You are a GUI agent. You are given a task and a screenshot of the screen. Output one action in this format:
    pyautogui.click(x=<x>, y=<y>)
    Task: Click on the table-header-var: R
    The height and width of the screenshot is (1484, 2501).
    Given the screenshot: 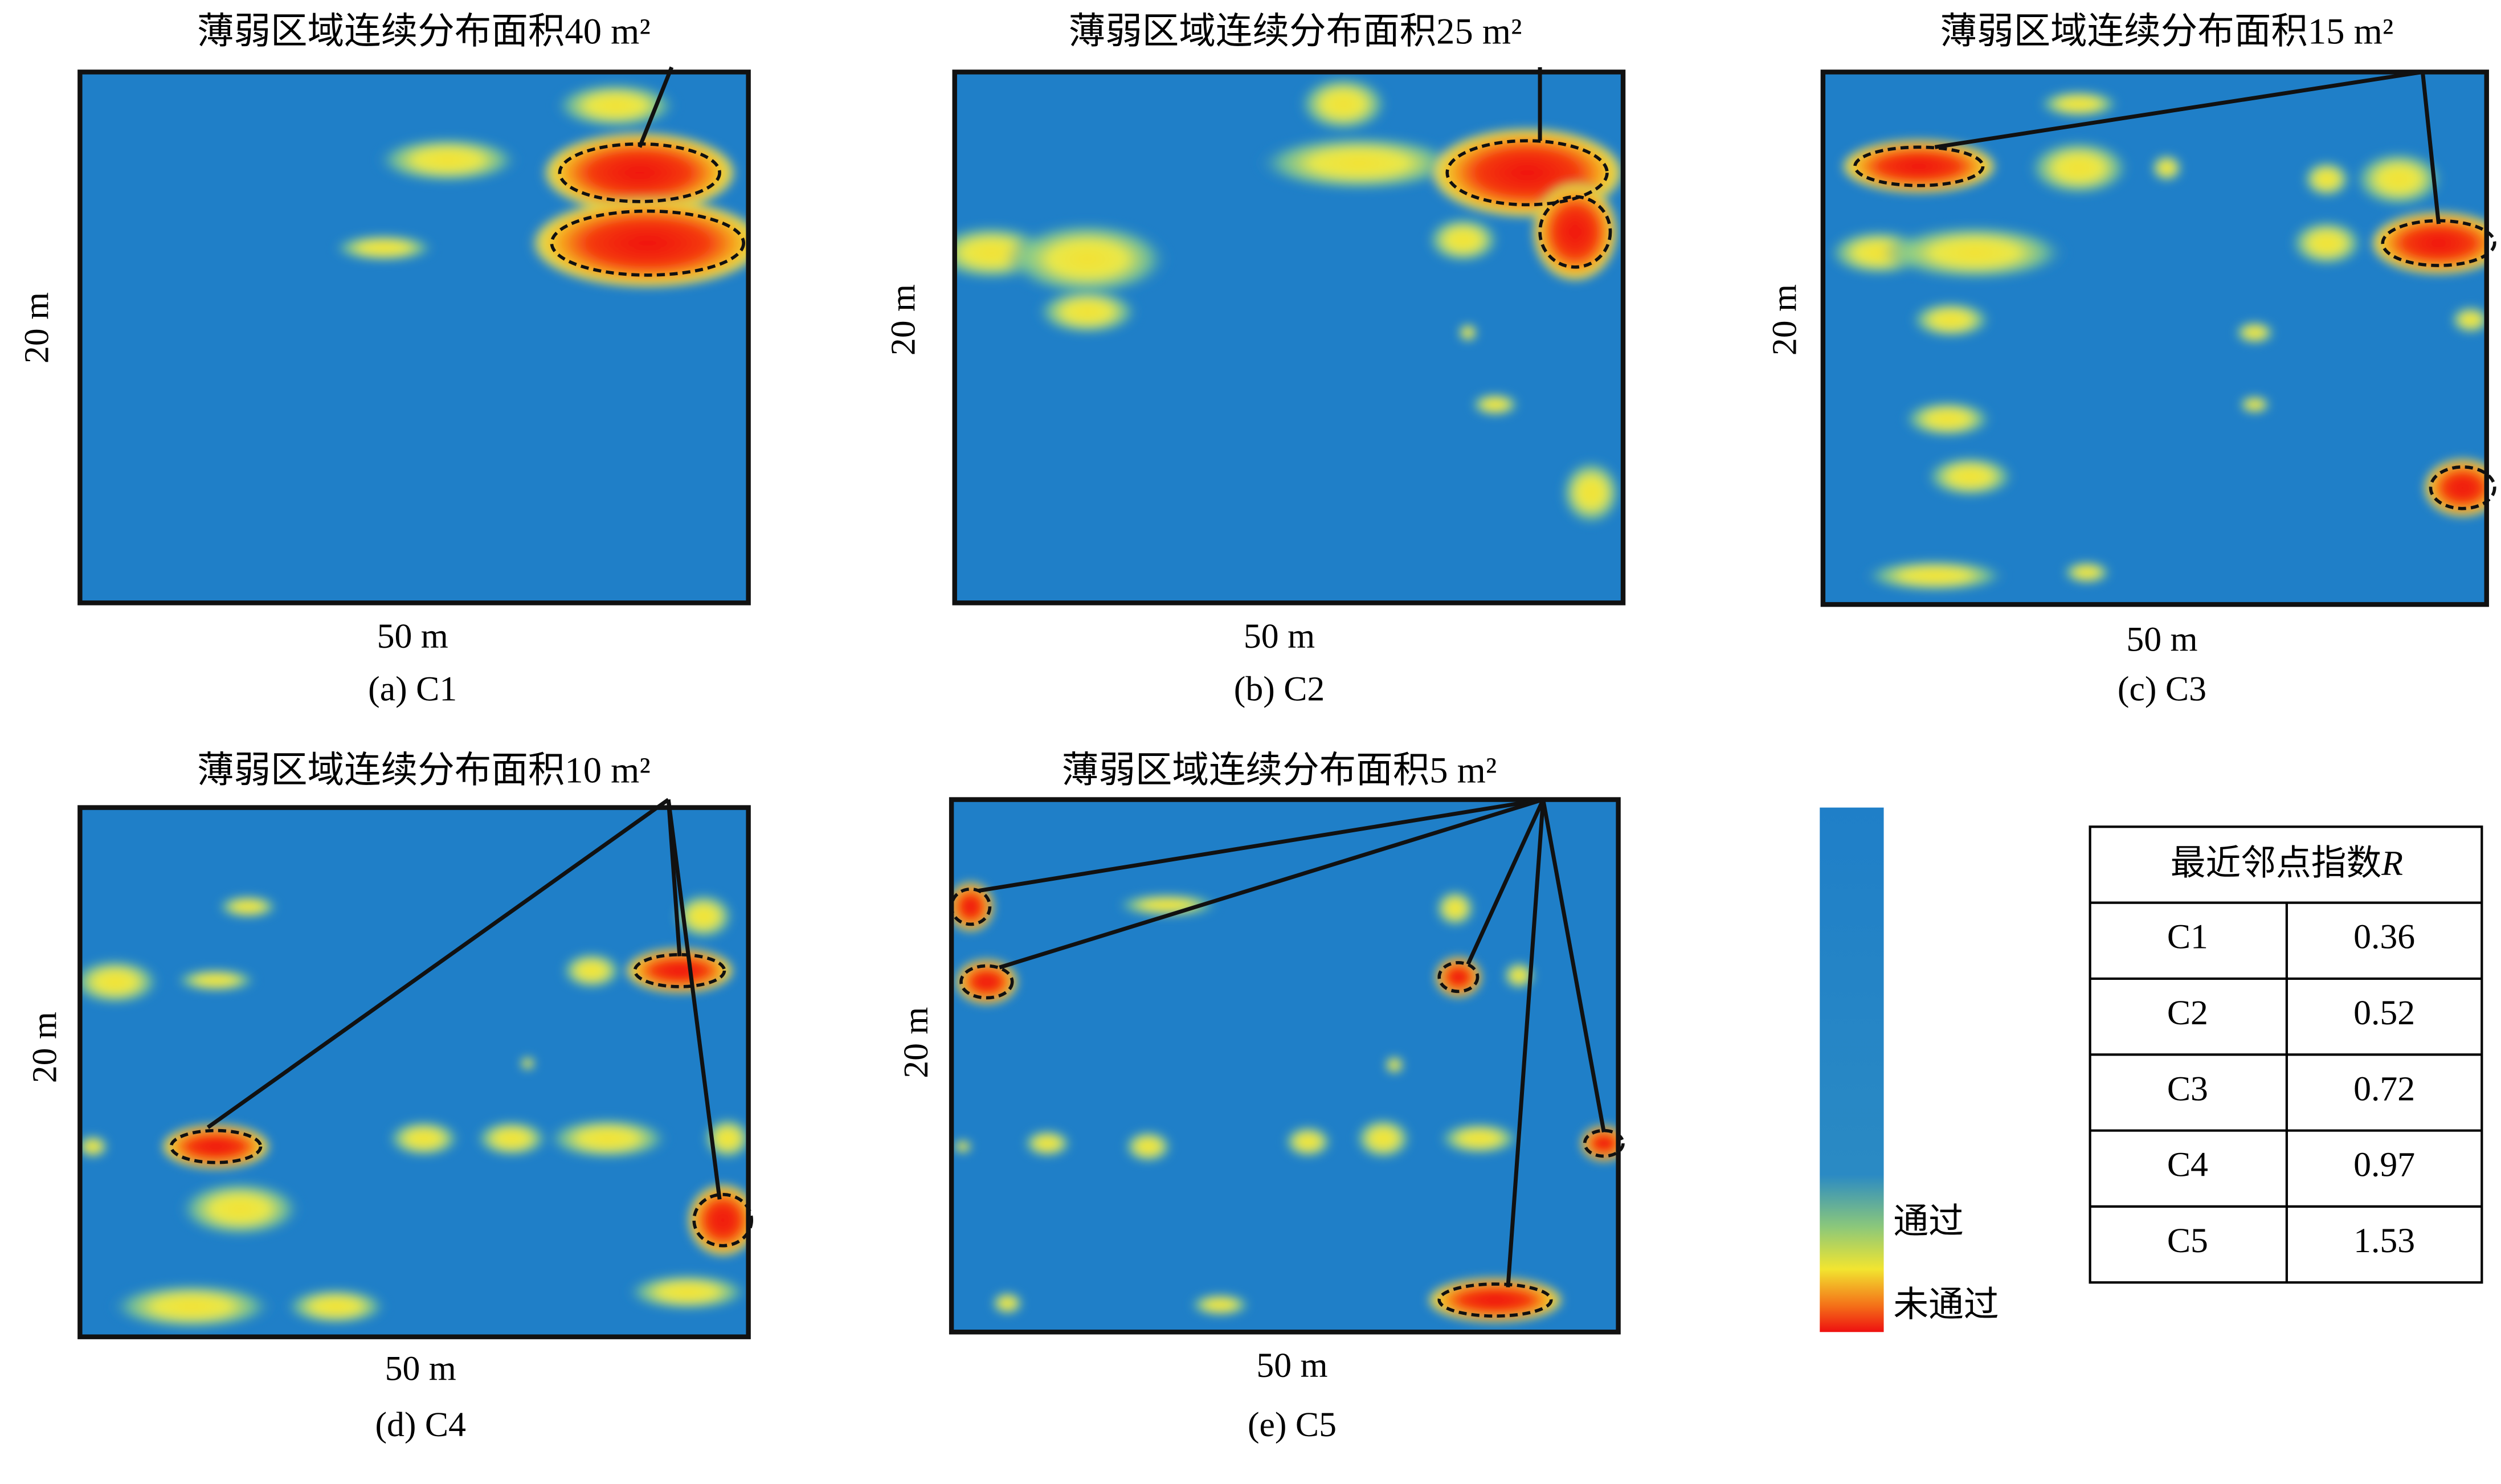 What is the action you would take?
    pyautogui.click(x=2392, y=863)
    